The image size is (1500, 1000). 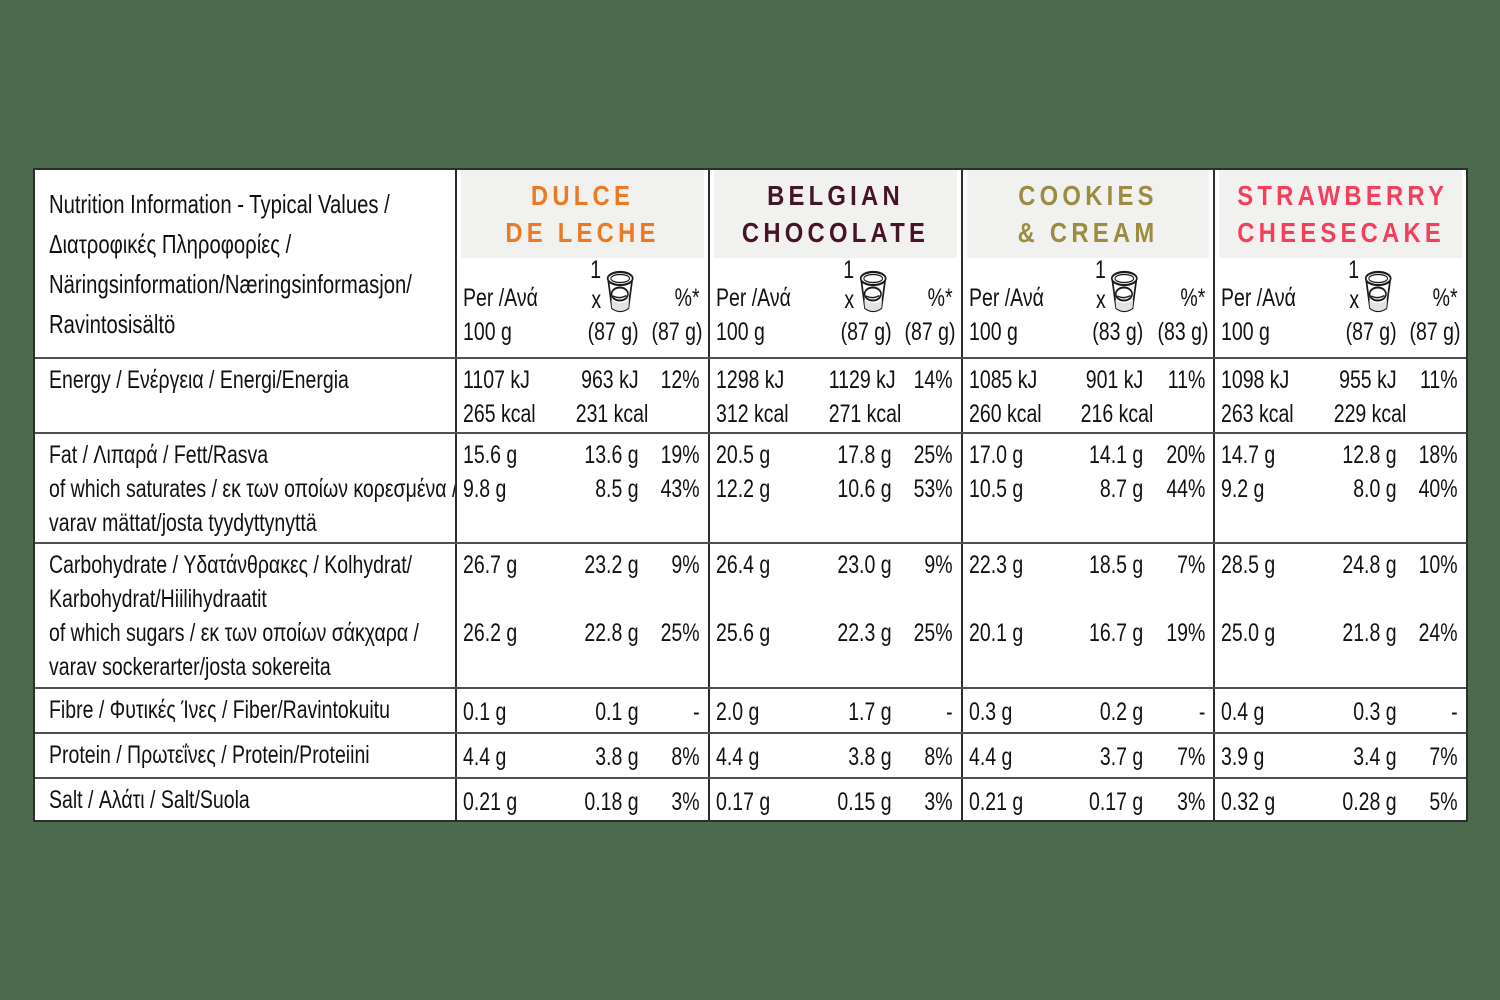 What do you see at coordinates (1101, 285) in the screenshot?
I see `one-x-label: 1 x` at bounding box center [1101, 285].